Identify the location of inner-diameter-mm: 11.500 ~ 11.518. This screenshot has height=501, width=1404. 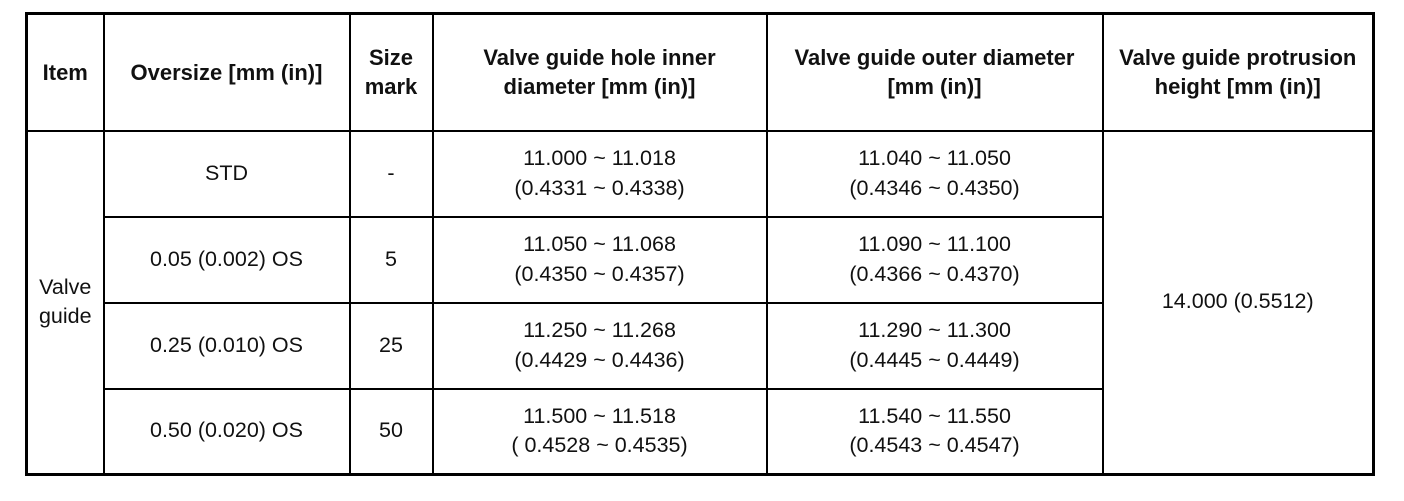
(599, 415).